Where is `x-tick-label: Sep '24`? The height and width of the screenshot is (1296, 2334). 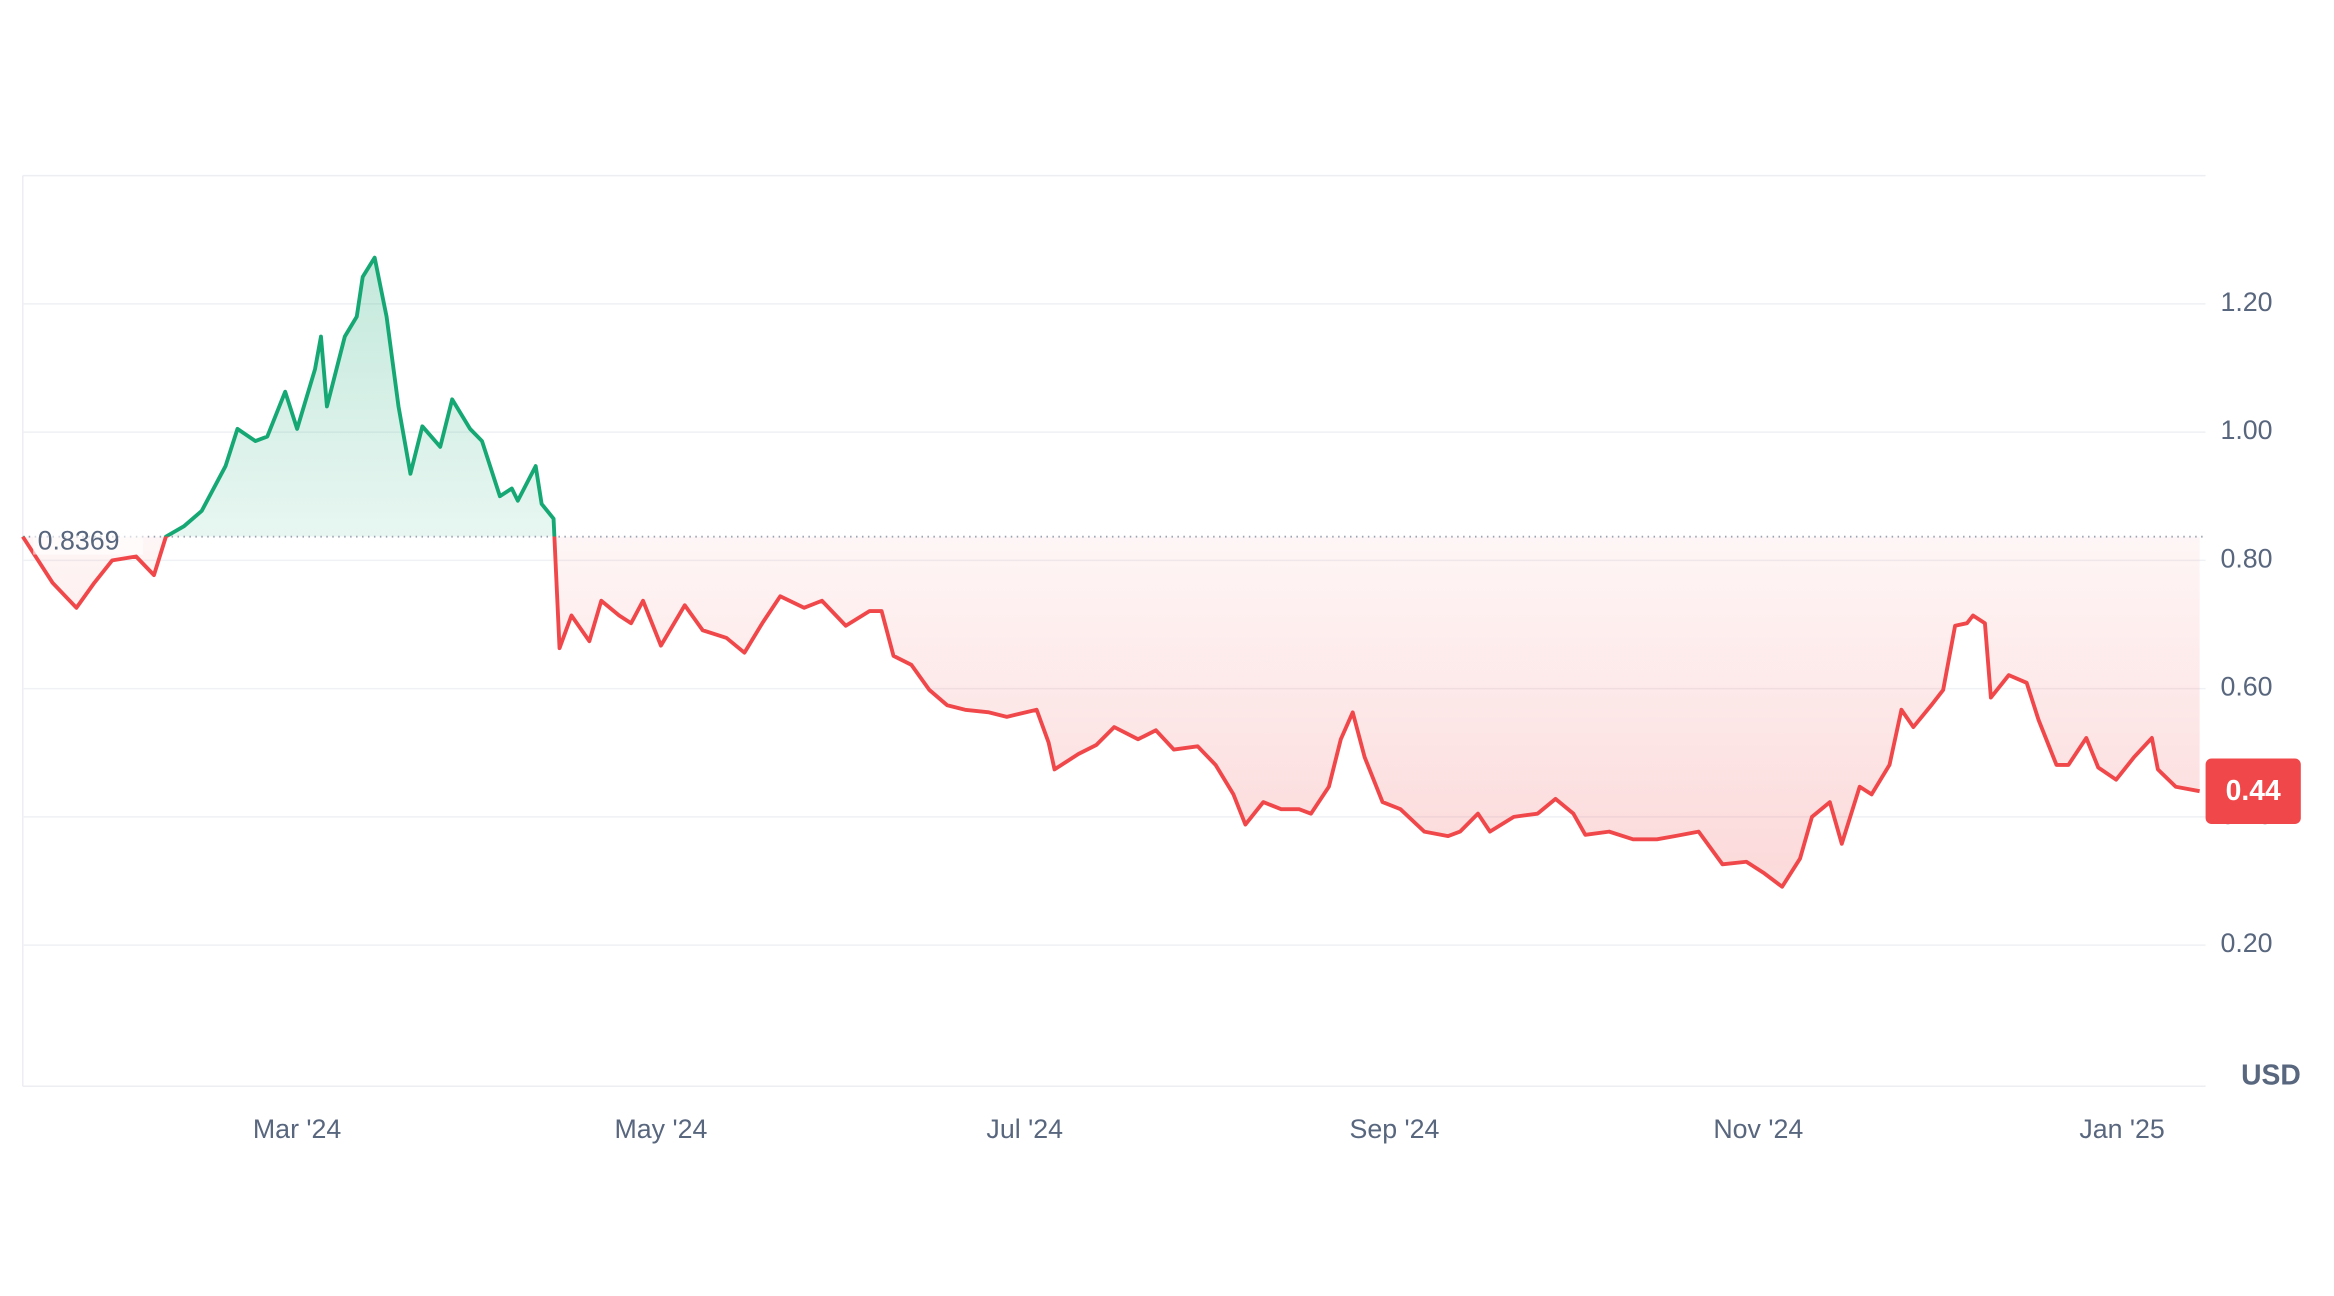
x-tick-label: Sep '24 is located at coordinates (1395, 1129).